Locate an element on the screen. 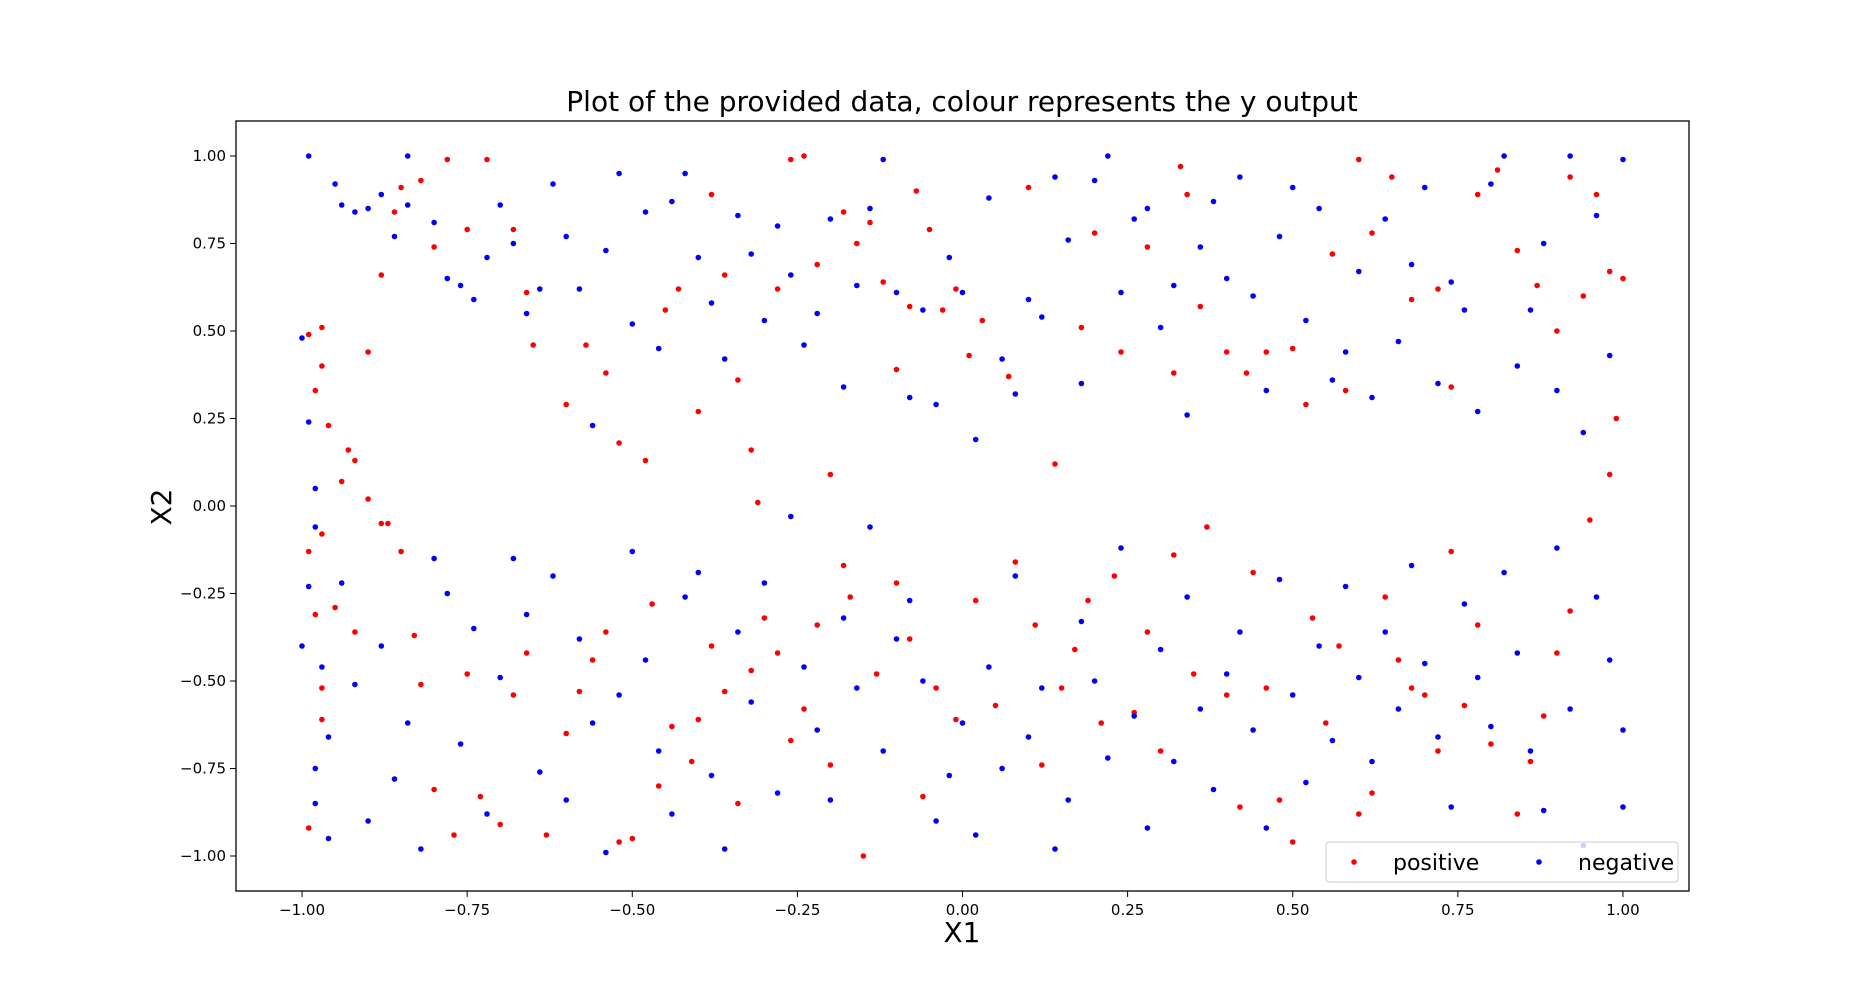 This screenshot has width=1853, height=989. x-tick-label-5: 0.25 is located at coordinates (1127, 910).